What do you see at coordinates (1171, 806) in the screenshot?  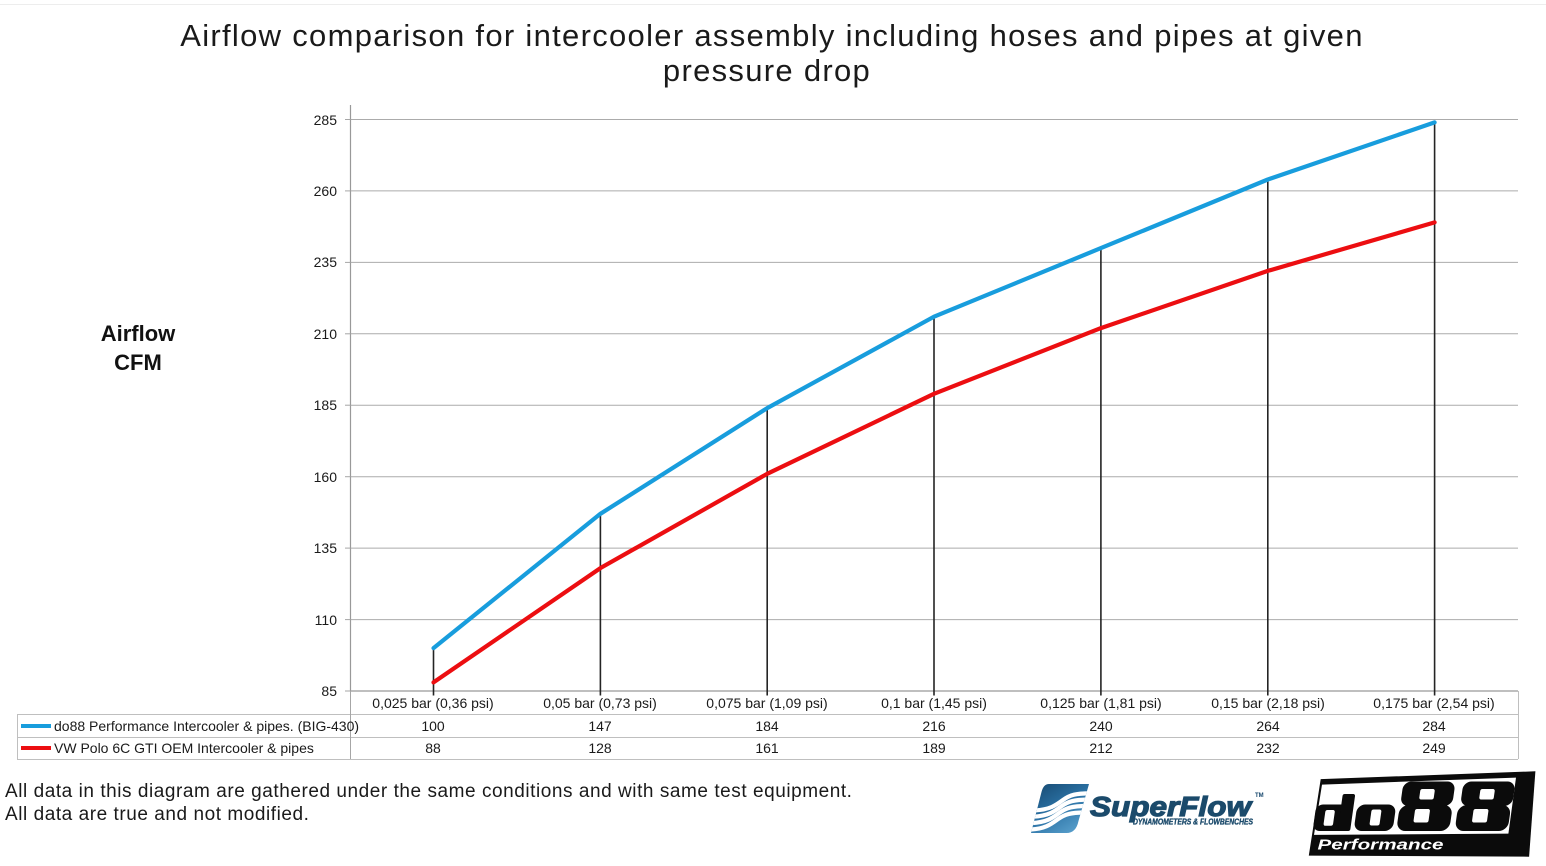 I see `svg-text: SuperFlow` at bounding box center [1171, 806].